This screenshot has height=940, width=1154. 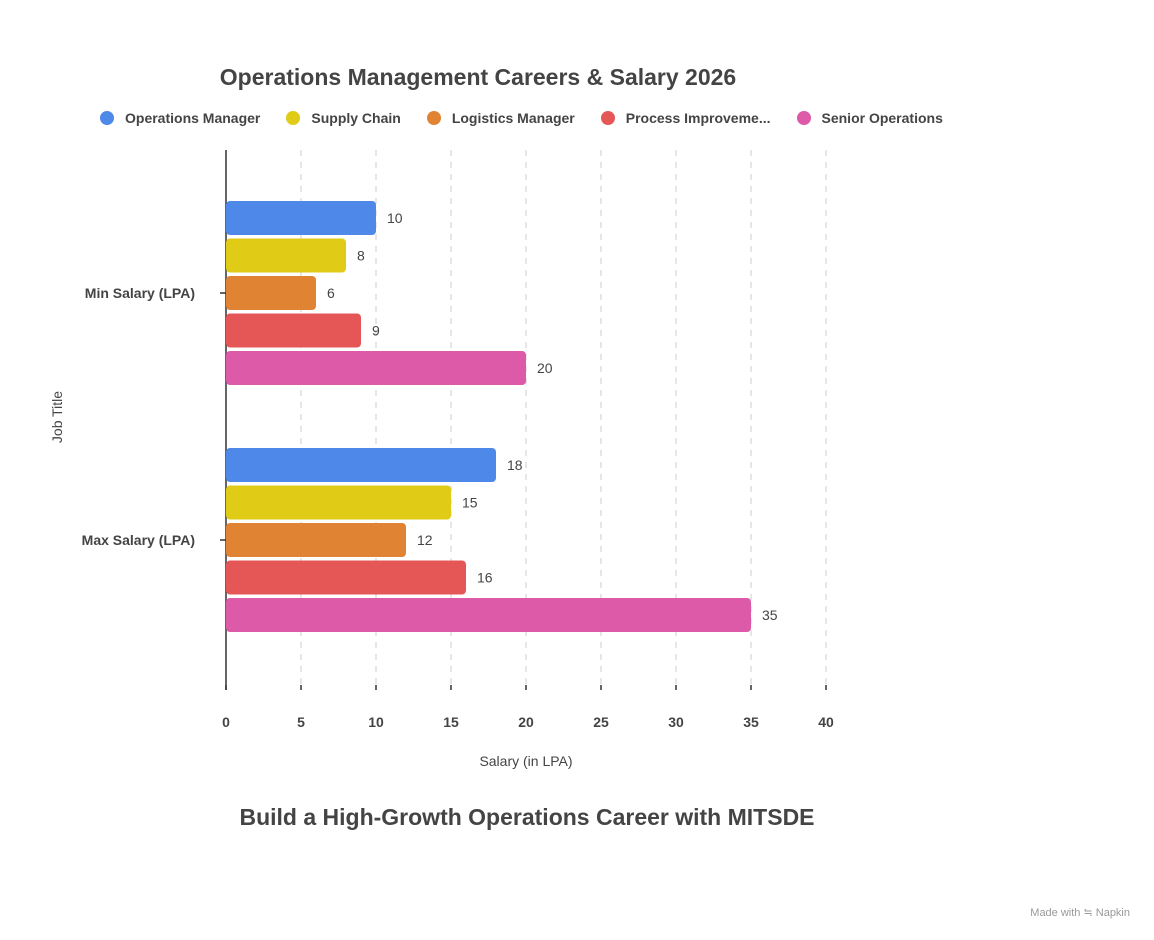 What do you see at coordinates (301, 722) in the screenshot?
I see `x-tick-label: 5` at bounding box center [301, 722].